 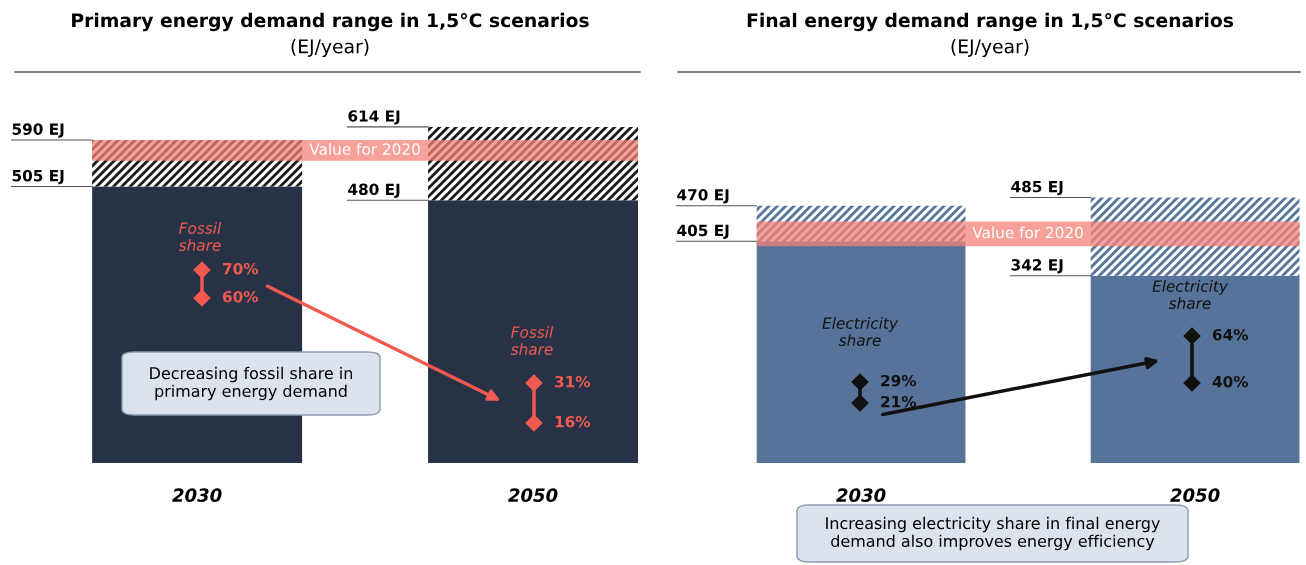 I want to click on annotation: 60%, so click(x=240, y=296).